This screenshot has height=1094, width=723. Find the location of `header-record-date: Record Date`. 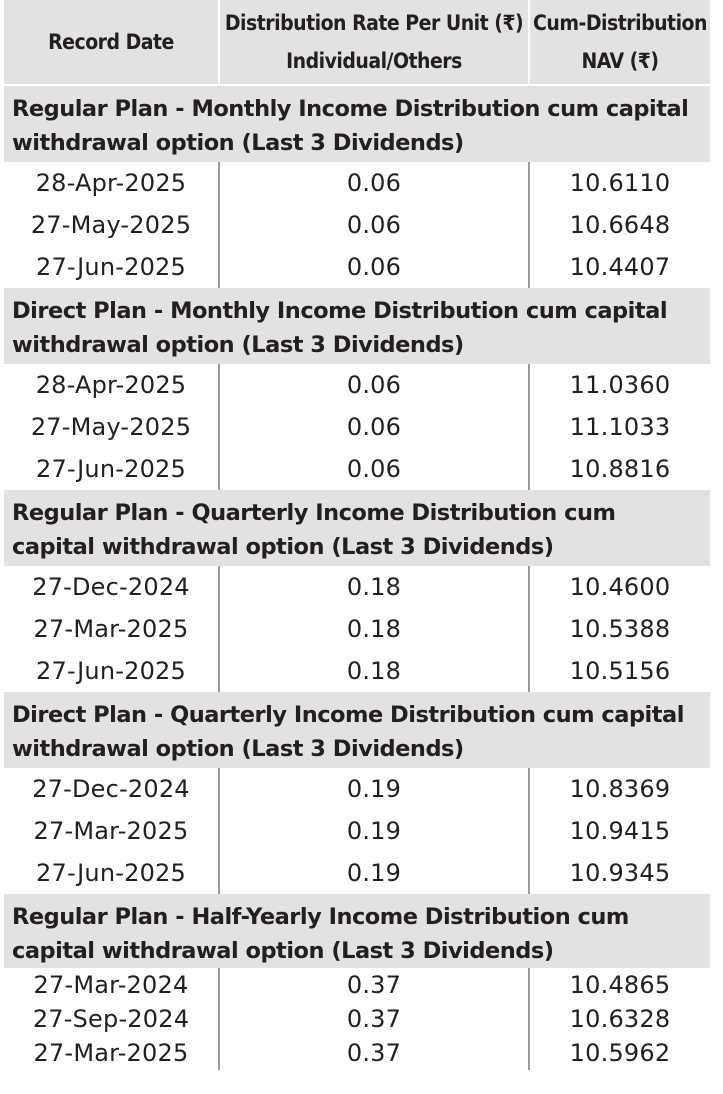

header-record-date: Record Date is located at coordinates (112, 42).